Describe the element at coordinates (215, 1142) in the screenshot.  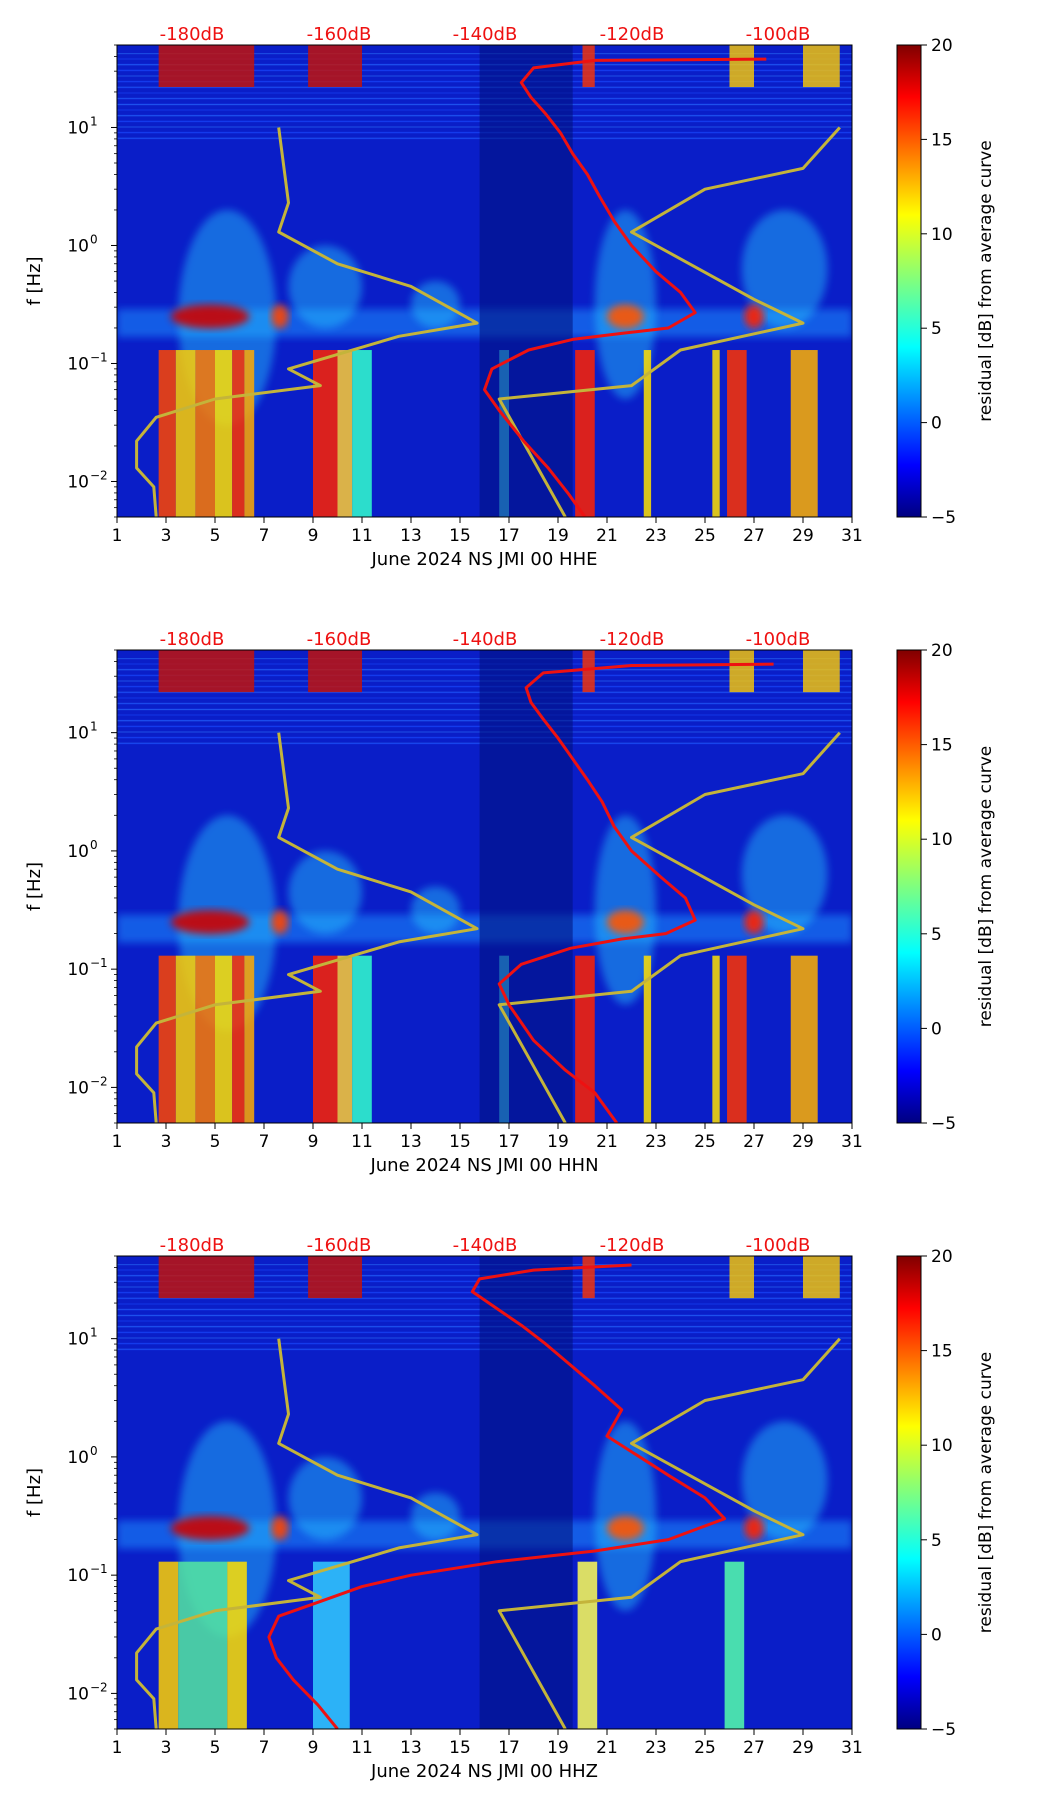
I see `x-tick-label: 5` at that location.